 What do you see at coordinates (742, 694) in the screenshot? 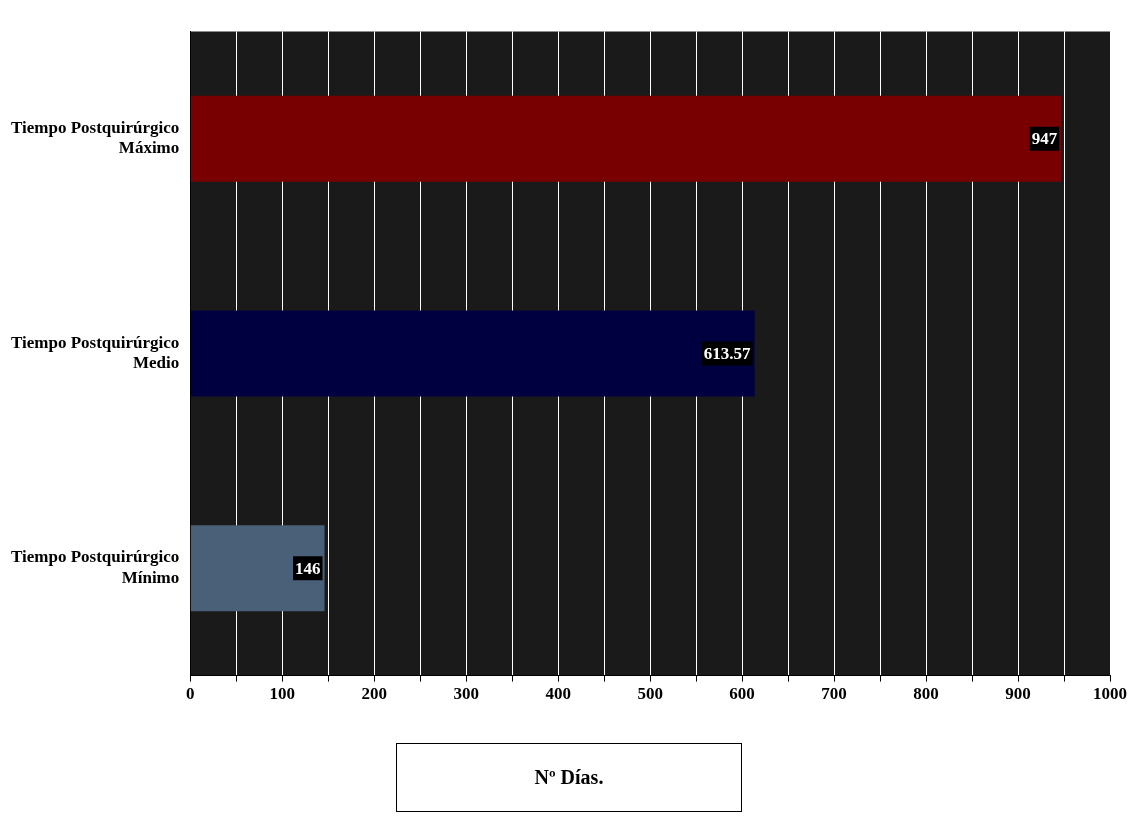
I see `x-tick-label: 600` at bounding box center [742, 694].